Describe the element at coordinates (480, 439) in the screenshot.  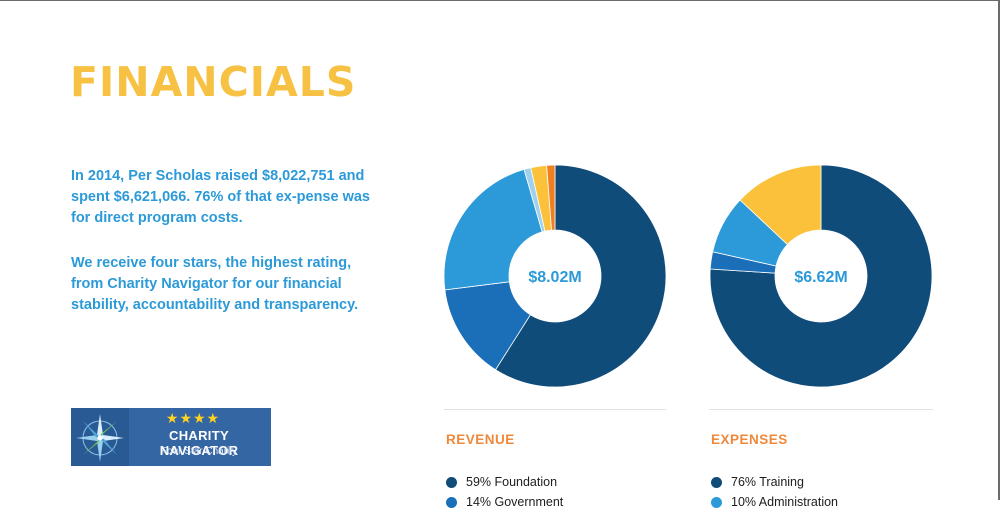
I see `revenue-heading: REVENUE` at that location.